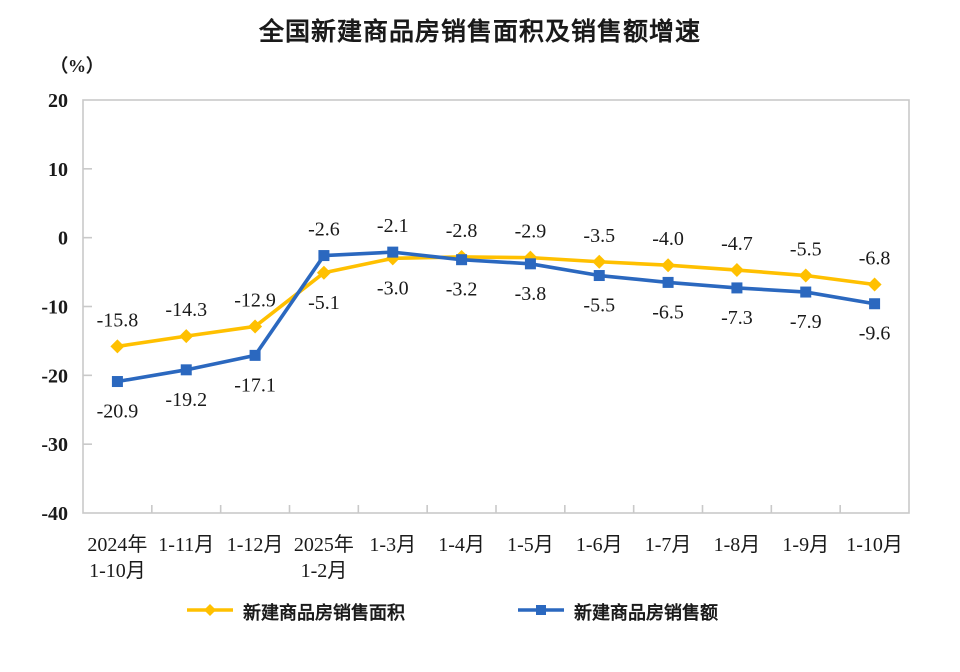 This screenshot has height=672, width=960. Describe the element at coordinates (118, 320) in the screenshot. I see `data-label: -15.8` at that location.